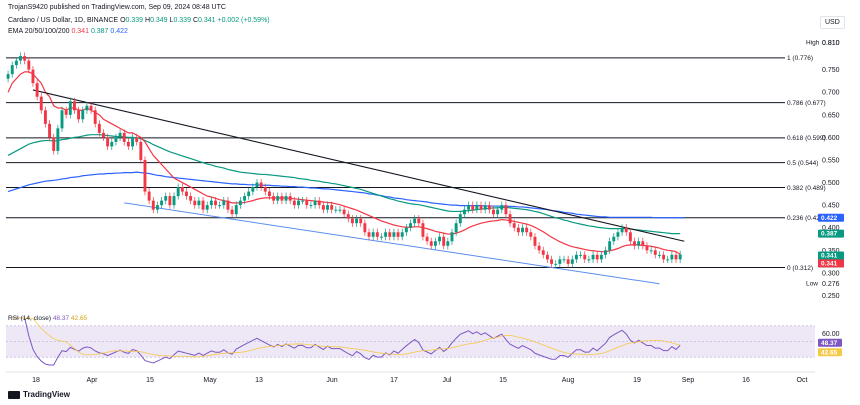 This screenshot has width=860, height=405. Describe the element at coordinates (832, 22) in the screenshot. I see `currency-button: USD` at that location.